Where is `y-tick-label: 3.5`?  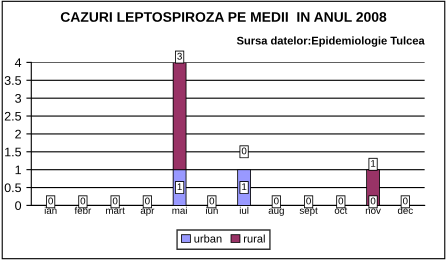 y-tick-label: 3.5 is located at coordinates (13, 80).